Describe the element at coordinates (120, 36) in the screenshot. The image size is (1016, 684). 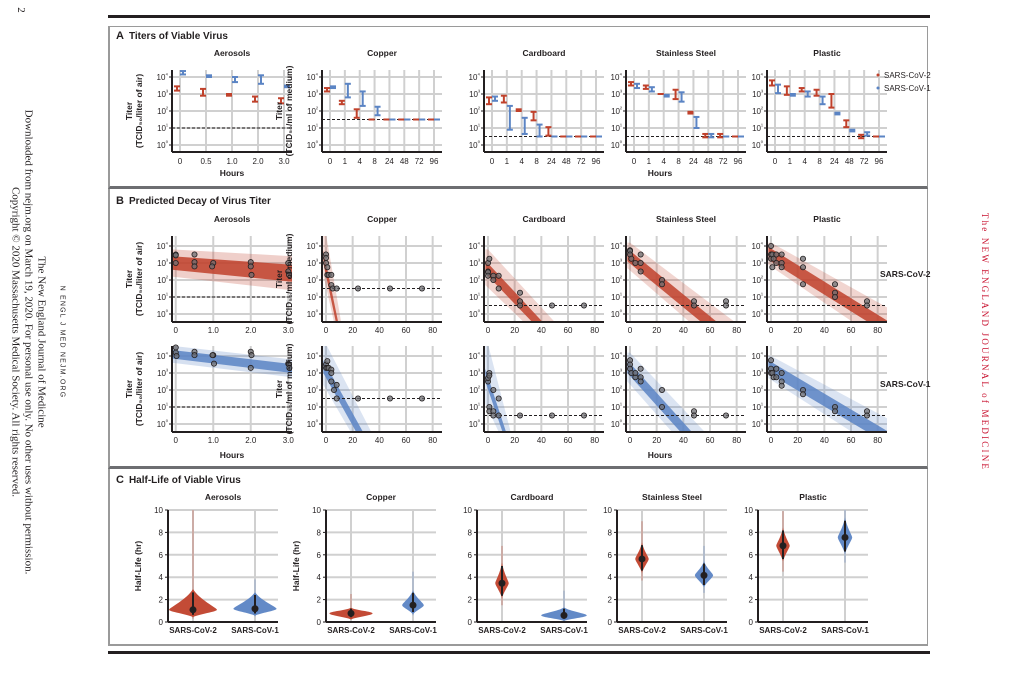
I see `panel-a-letter: A` at that location.